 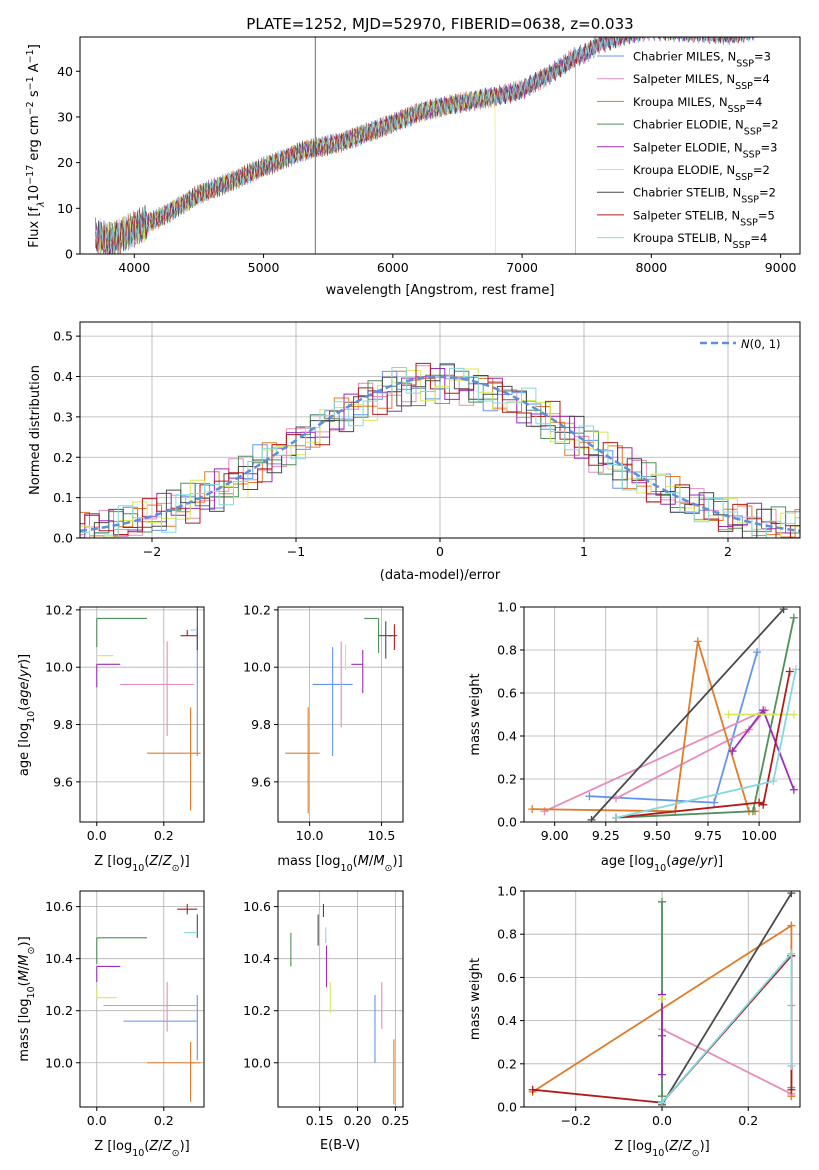 What do you see at coordinates (440, 575) in the screenshot?
I see `x-axis-label: (data-model)/error` at bounding box center [440, 575].